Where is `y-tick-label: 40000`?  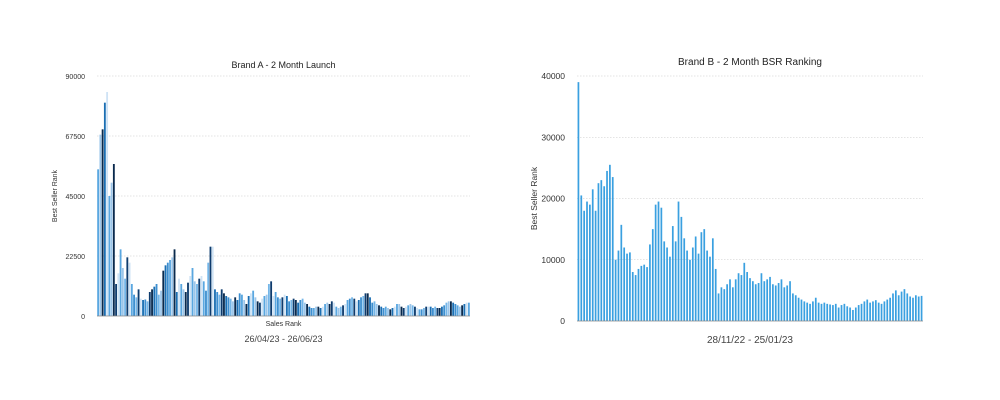
y-tick-label: 40000 is located at coordinates (553, 76).